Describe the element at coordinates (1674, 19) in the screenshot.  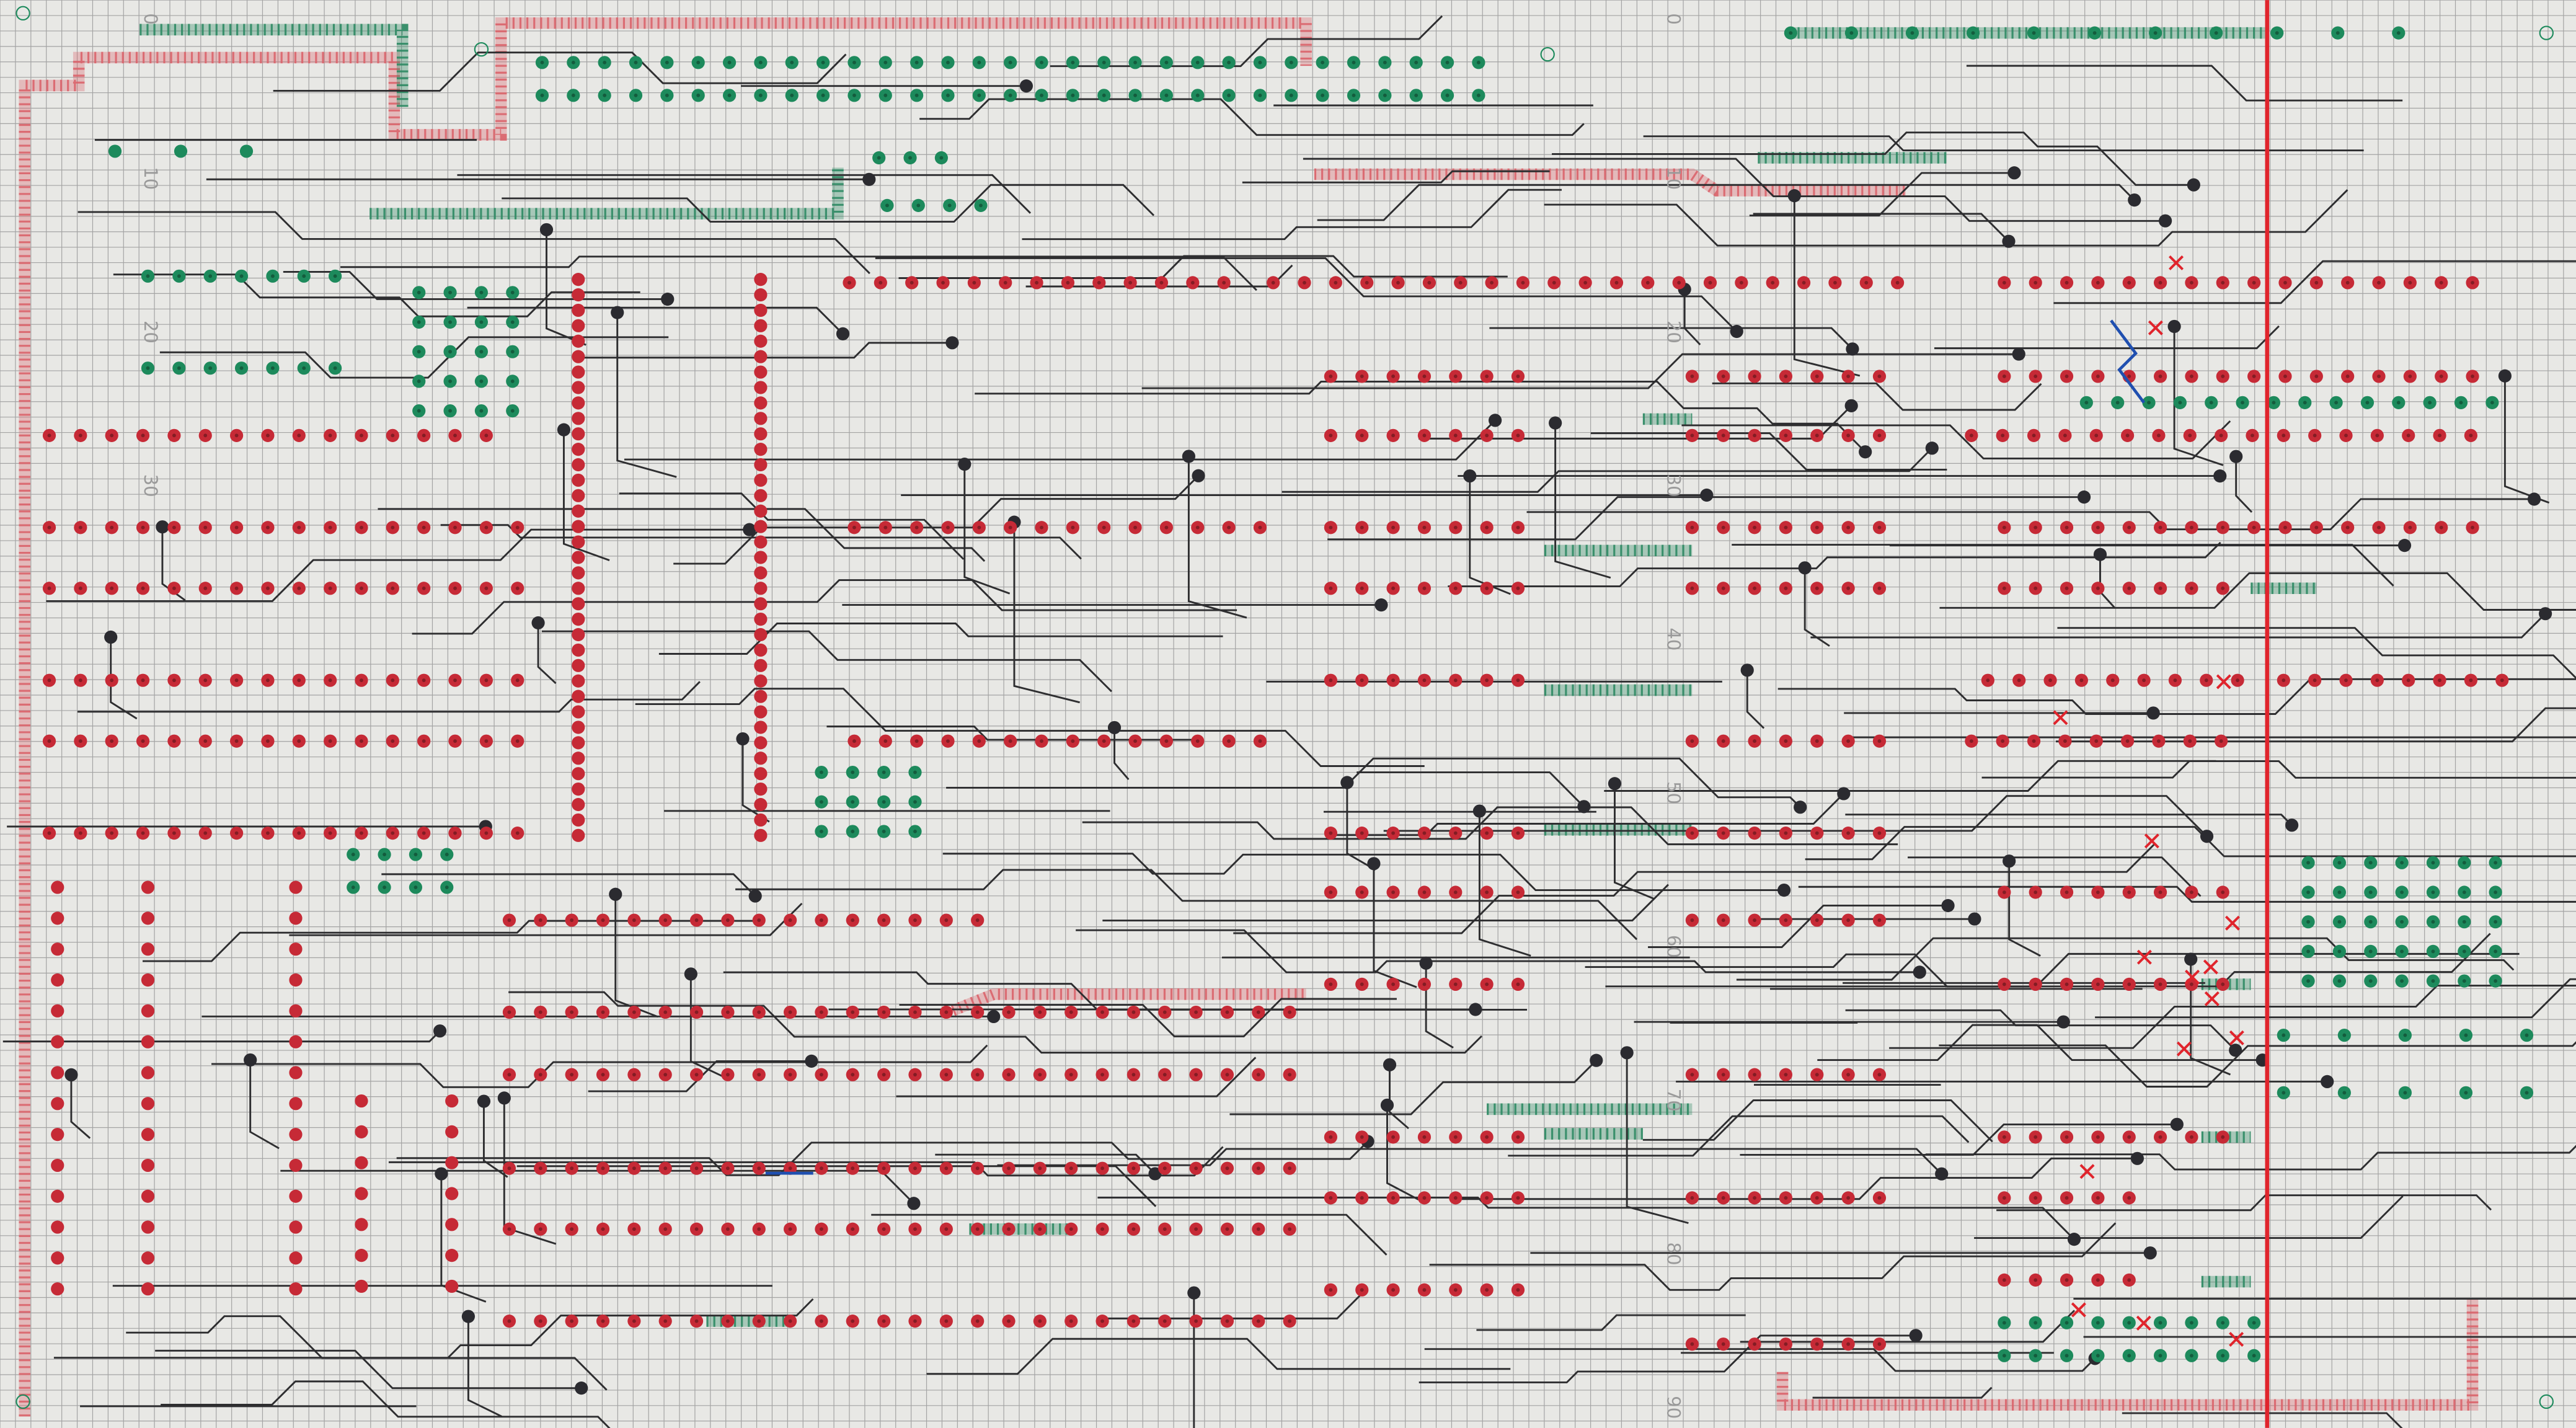
I see `scale-label: 0` at that location.